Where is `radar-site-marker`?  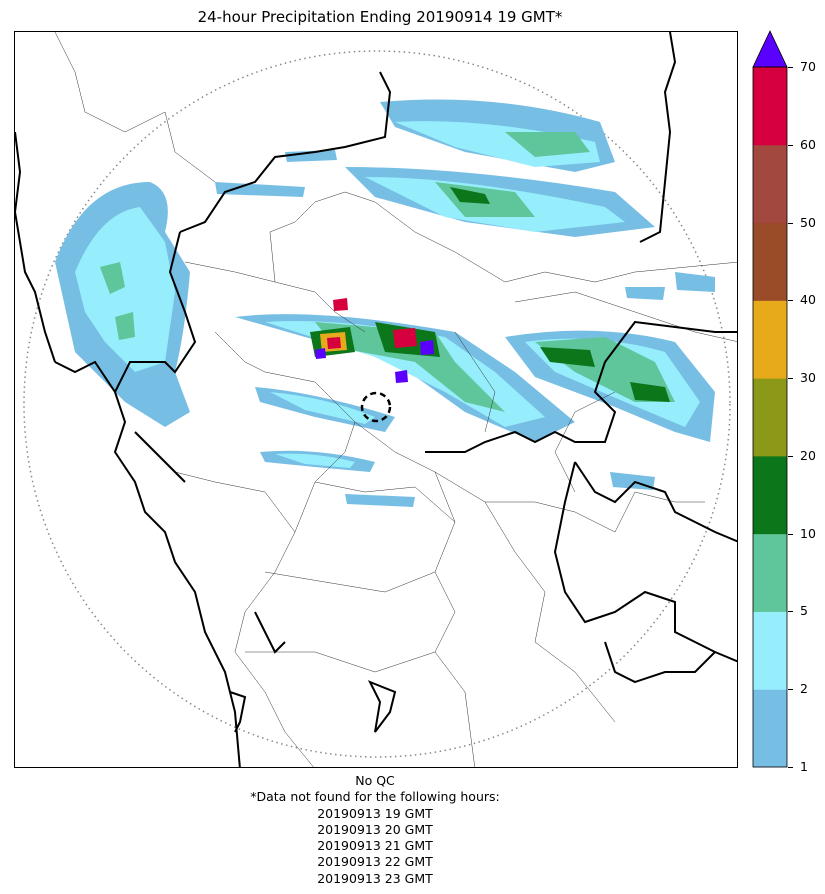
radar-site-marker is located at coordinates (376, 407).